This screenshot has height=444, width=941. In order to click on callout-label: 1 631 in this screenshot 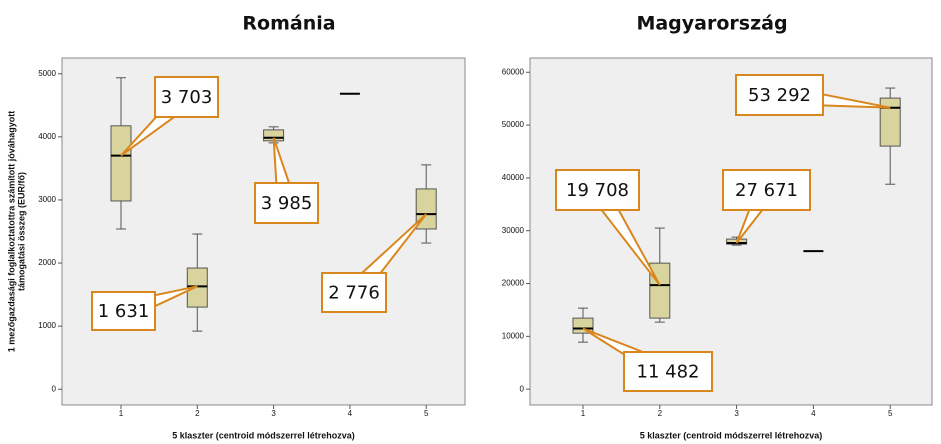, I will do `click(124, 311)`.